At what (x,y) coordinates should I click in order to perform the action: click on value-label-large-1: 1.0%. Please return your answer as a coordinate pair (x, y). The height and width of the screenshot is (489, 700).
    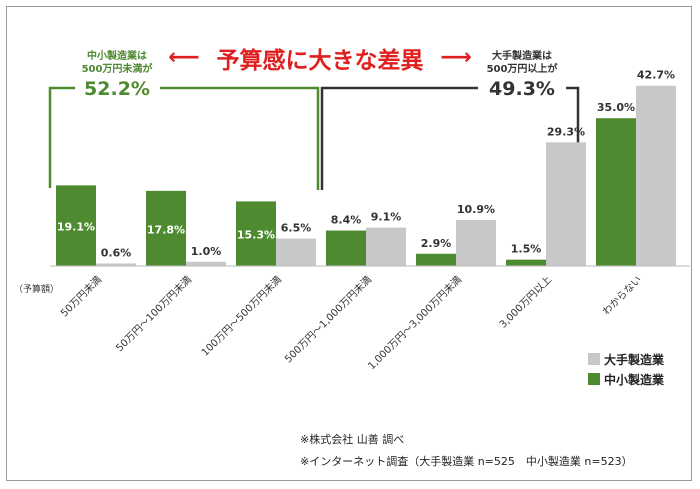
    Looking at the image, I should click on (206, 251).